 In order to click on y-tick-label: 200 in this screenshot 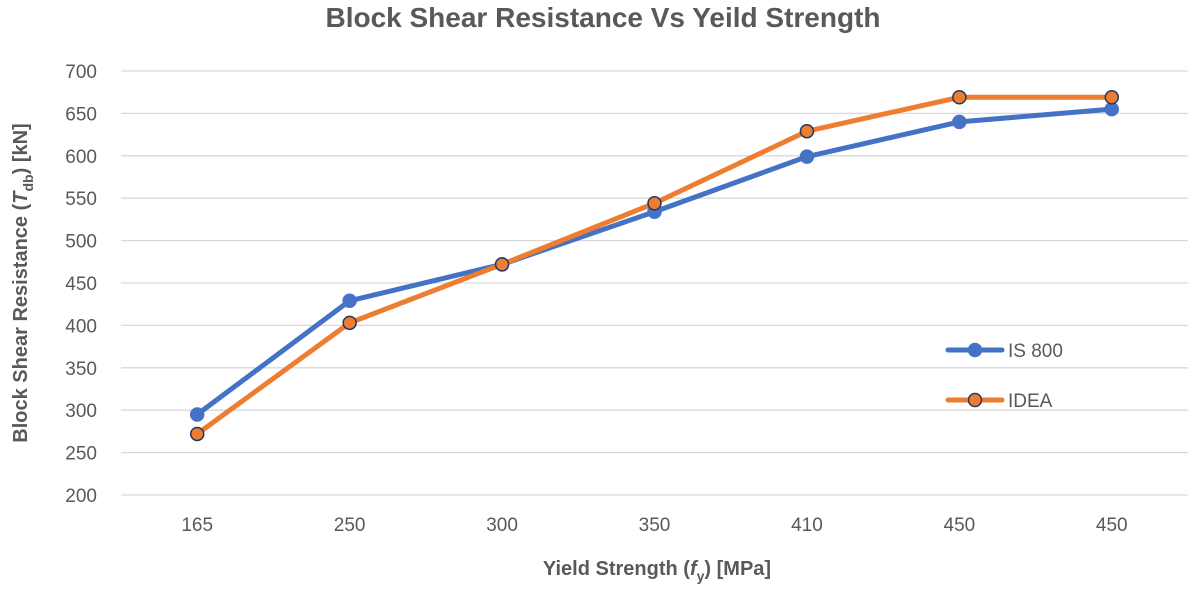, I will do `click(81, 496)`.